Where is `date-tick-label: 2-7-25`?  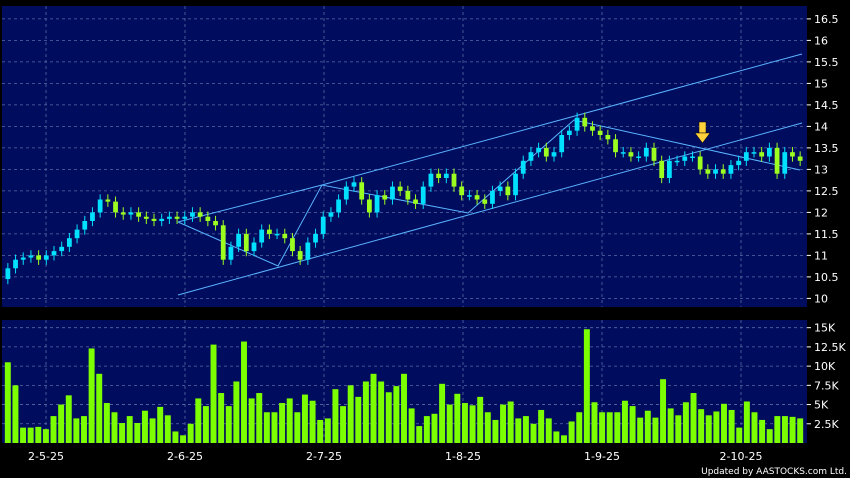 date-tick-label: 2-7-25 is located at coordinates (324, 456).